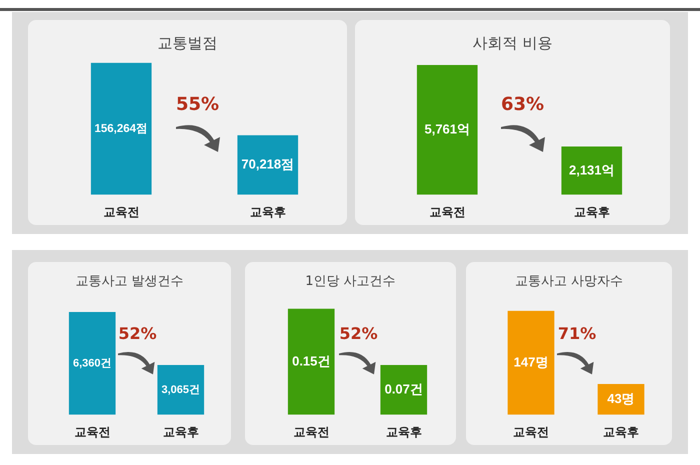  Describe the element at coordinates (591, 170) in the screenshot. I see `data-label: 2,131억` at that location.